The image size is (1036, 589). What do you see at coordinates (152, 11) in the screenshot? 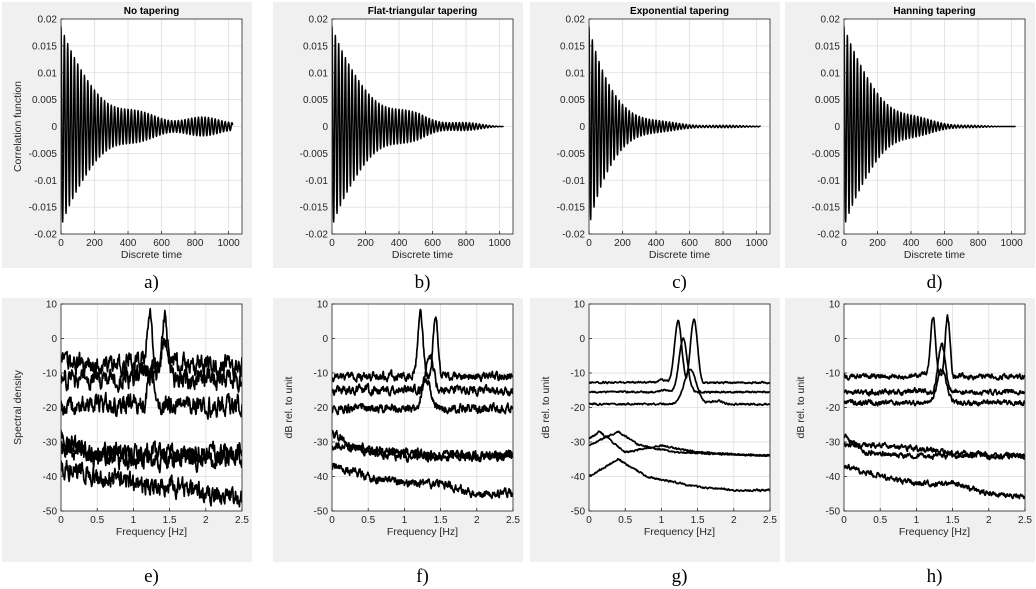
I see `chart-title: No tapering` at bounding box center [152, 11].